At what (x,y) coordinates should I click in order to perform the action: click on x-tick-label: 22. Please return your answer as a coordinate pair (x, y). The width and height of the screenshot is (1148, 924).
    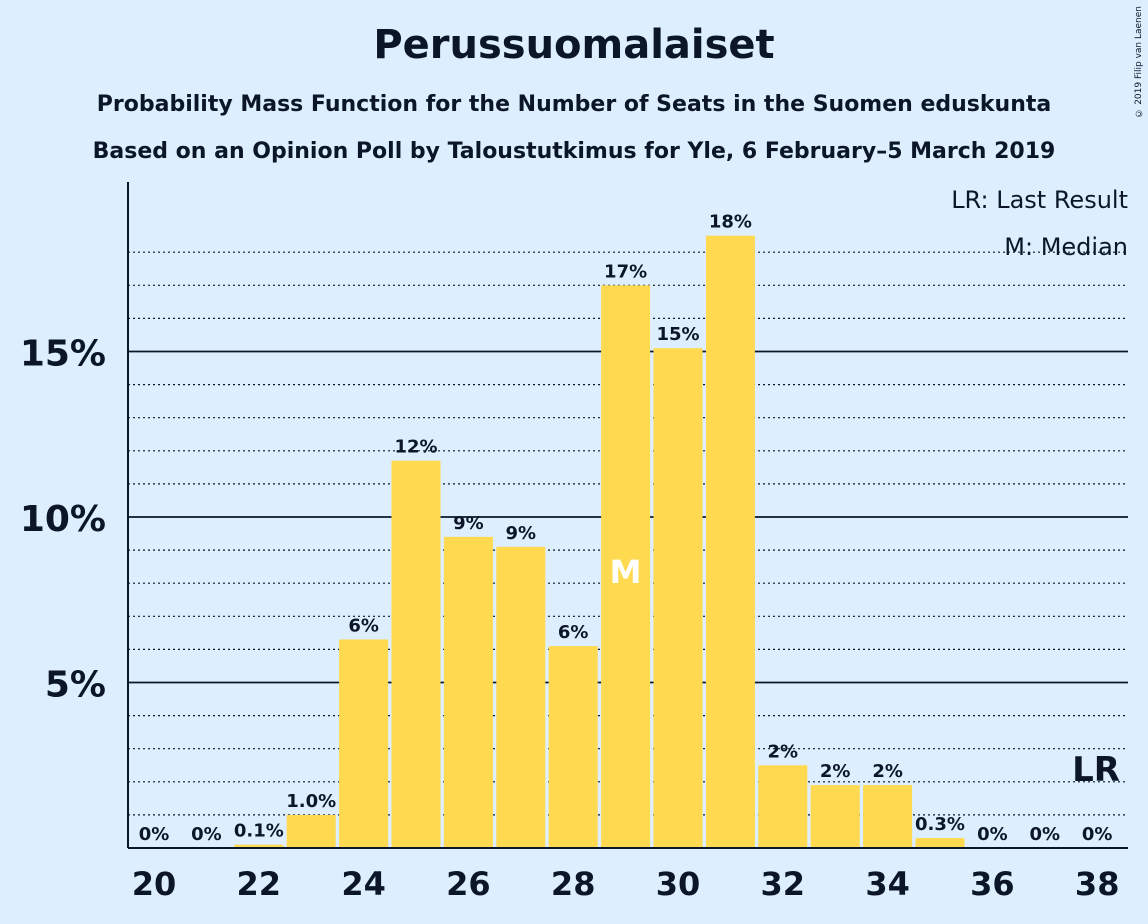
    Looking at the image, I should click on (259, 884).